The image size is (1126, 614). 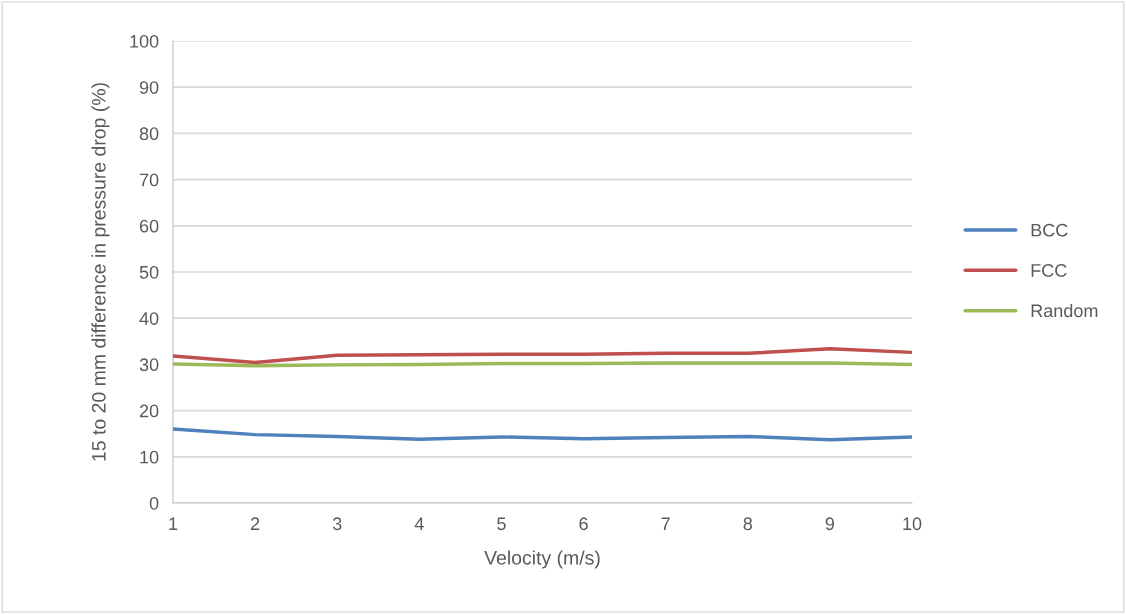 What do you see at coordinates (1049, 230) in the screenshot?
I see `legend-label: BCC` at bounding box center [1049, 230].